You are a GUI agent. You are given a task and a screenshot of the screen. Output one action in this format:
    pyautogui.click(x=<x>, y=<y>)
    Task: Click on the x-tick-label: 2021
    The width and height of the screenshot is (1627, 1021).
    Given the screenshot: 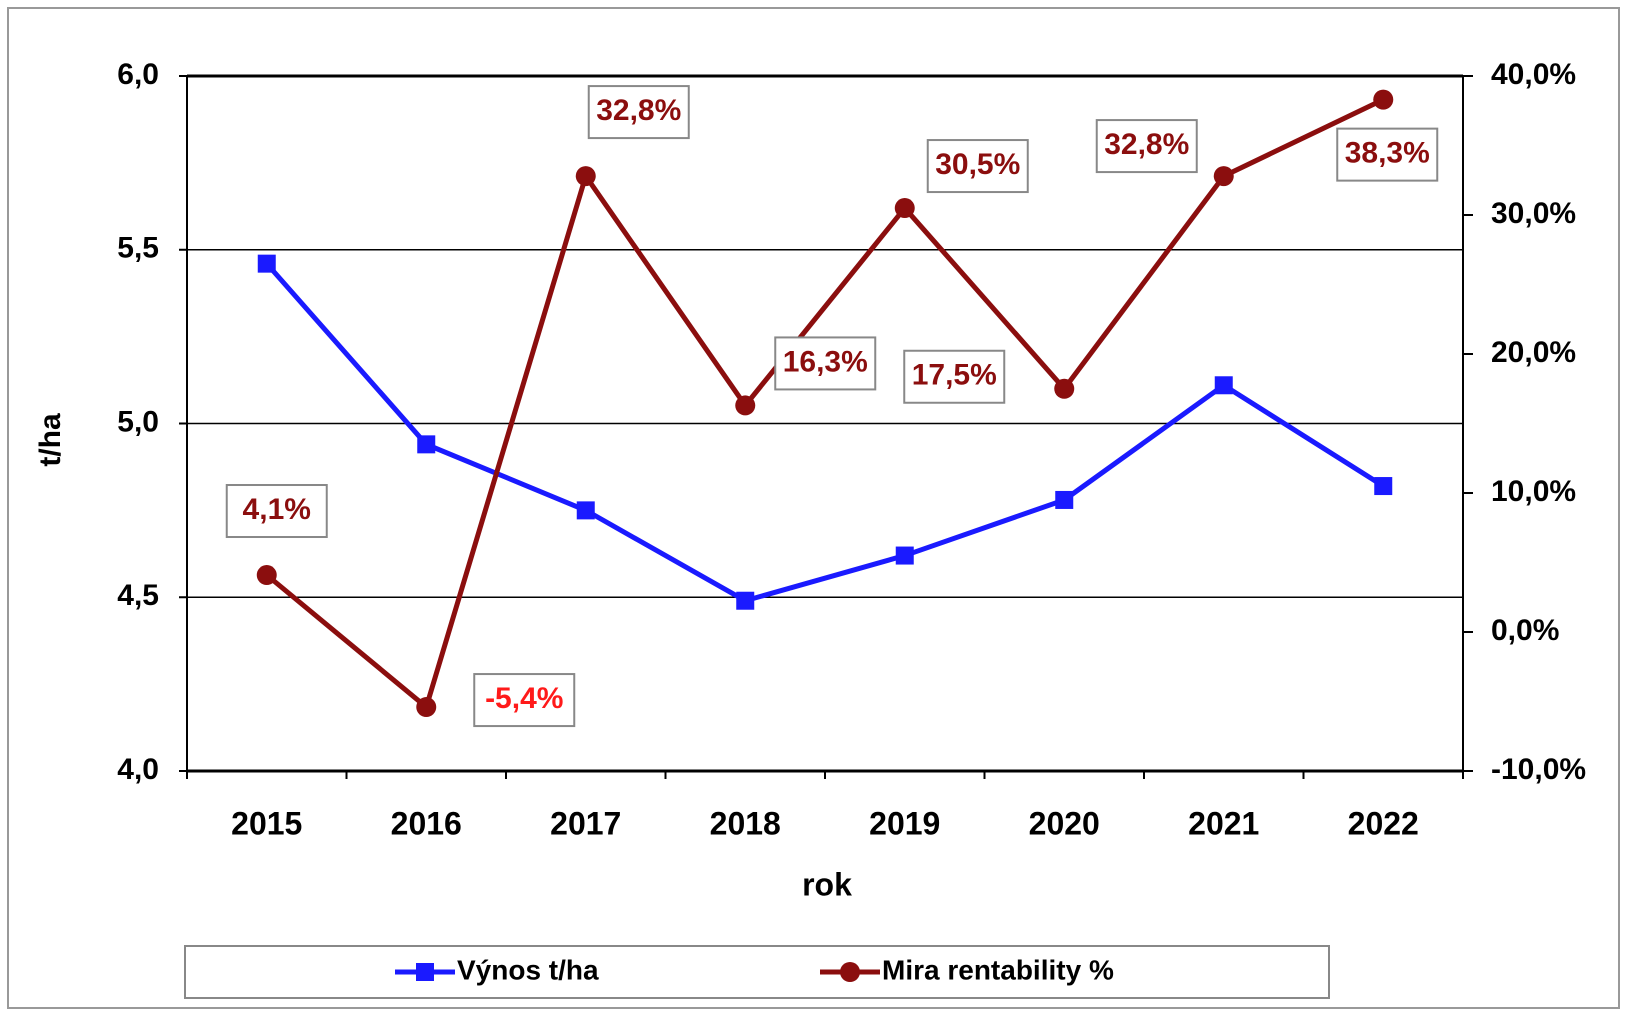 What is the action you would take?
    pyautogui.click(x=1223, y=823)
    